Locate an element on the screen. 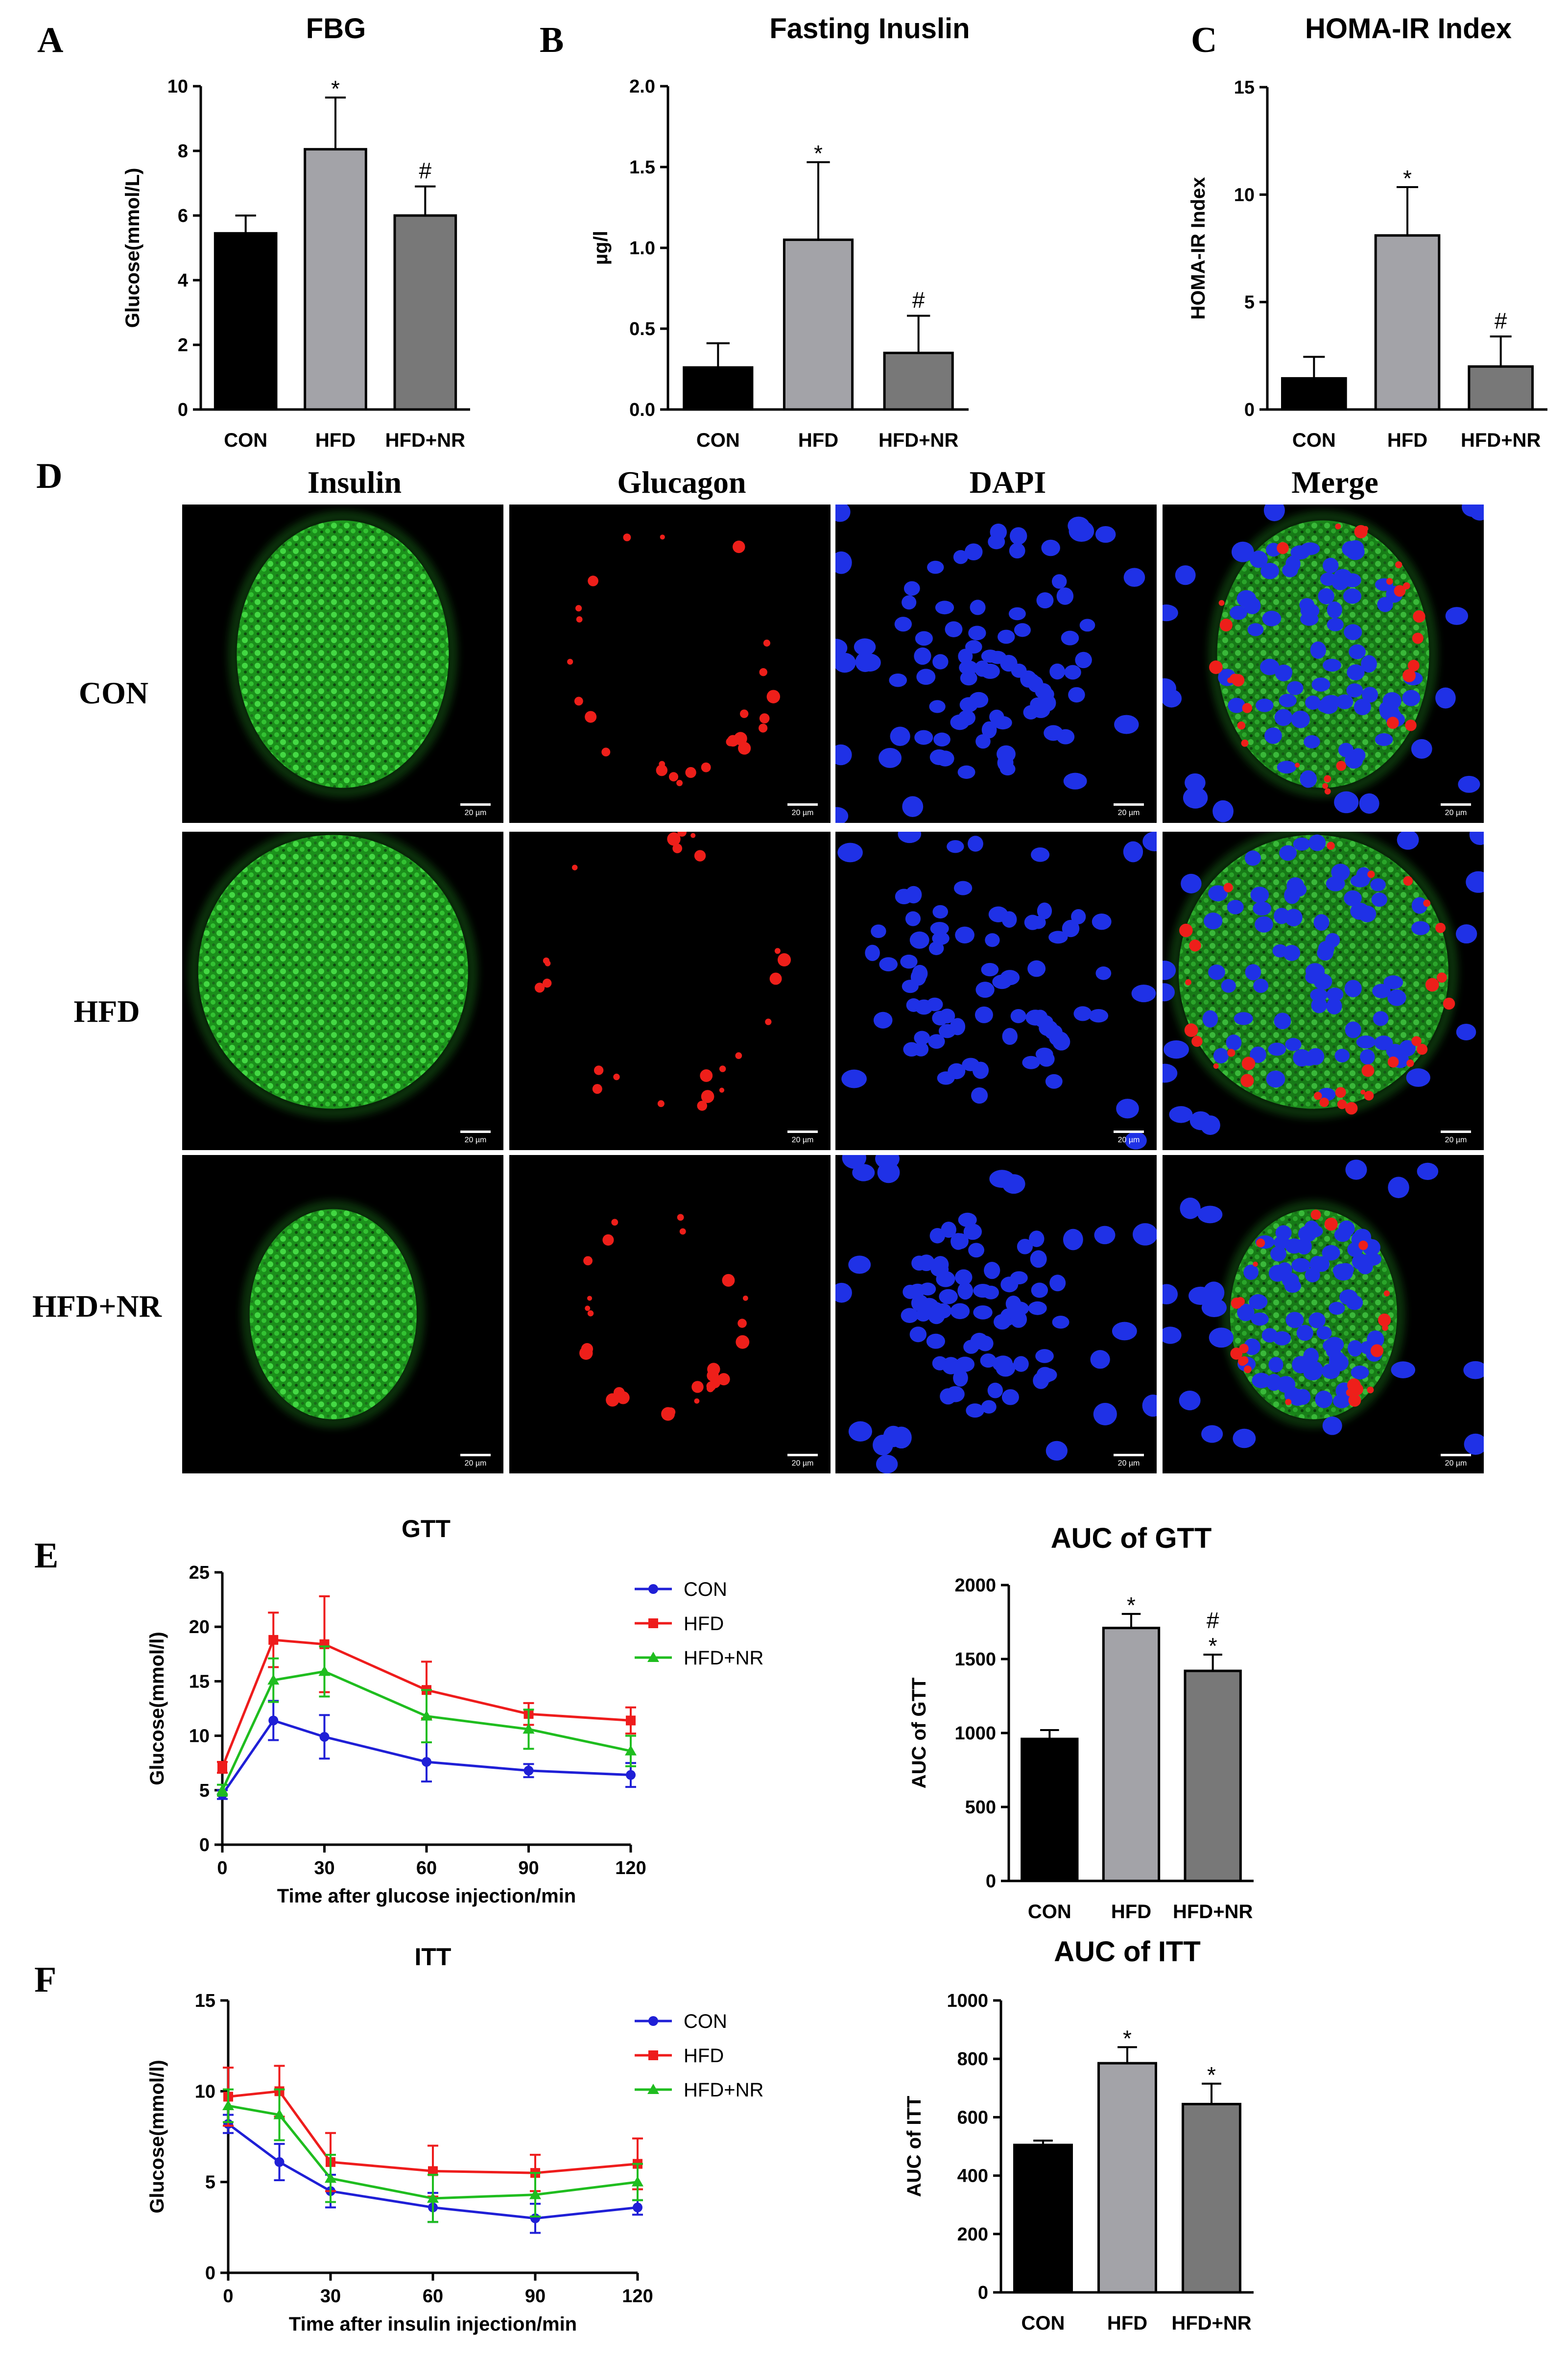 The width and height of the screenshot is (1568, 2359). y-axis-label: Glucose(mmol/L) is located at coordinates (133, 248).